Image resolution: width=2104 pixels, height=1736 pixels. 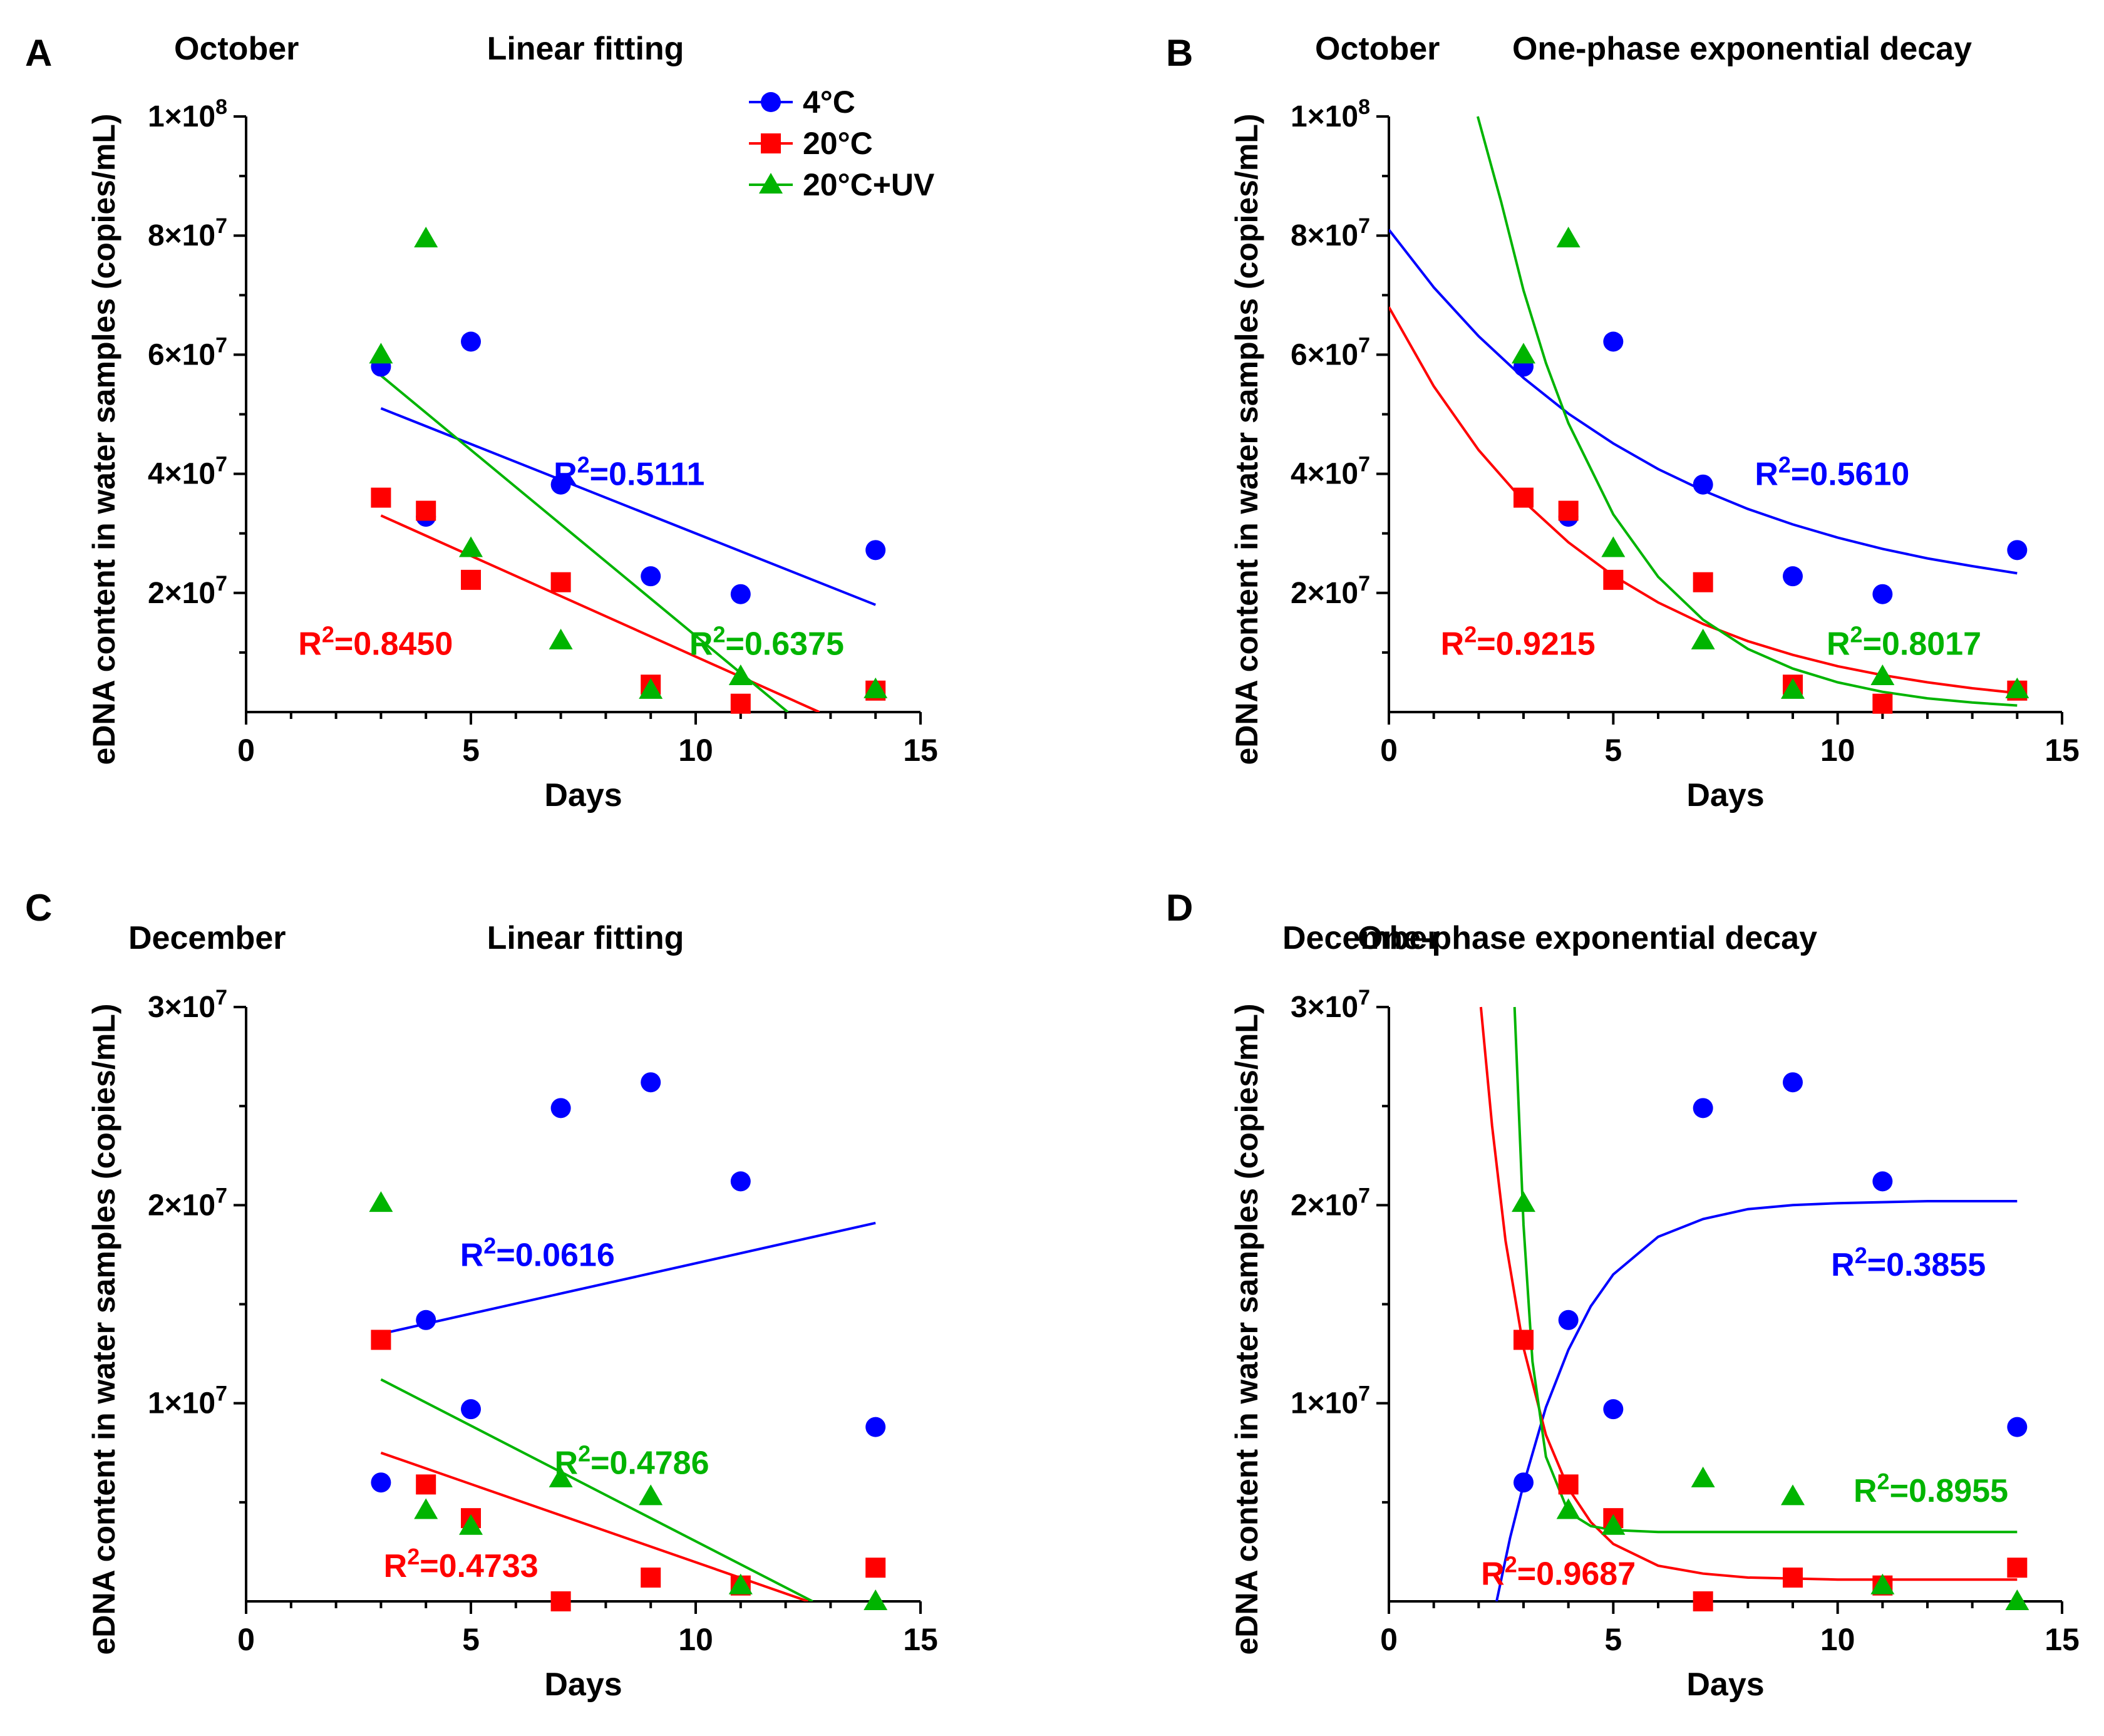 What do you see at coordinates (585, 49) in the screenshot?
I see `panel-title: Linear fitting` at bounding box center [585, 49].